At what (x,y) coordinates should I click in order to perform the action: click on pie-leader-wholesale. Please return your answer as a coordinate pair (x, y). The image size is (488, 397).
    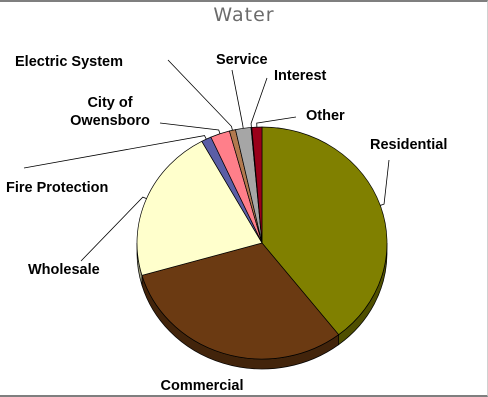
    Looking at the image, I should click on (113, 229).